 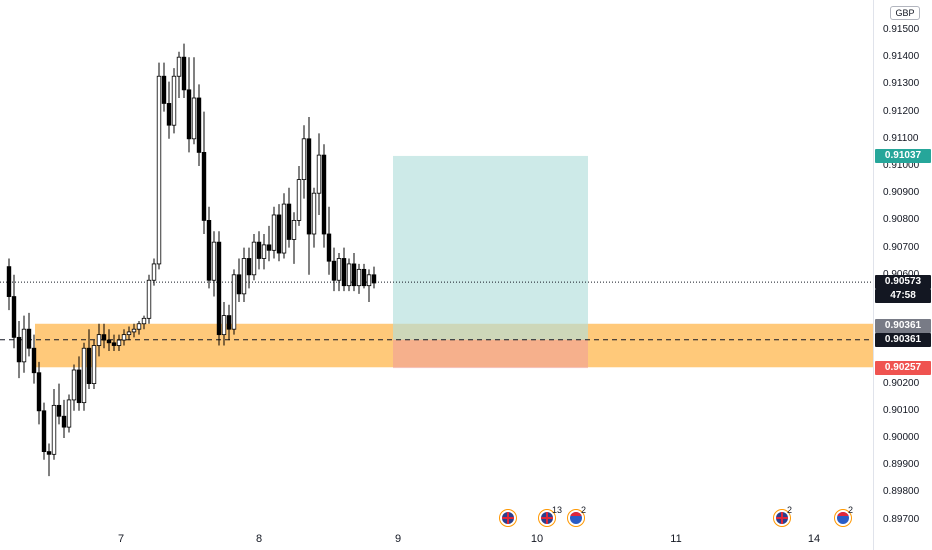 I want to click on price-tick: 0.90600, so click(x=901, y=275).